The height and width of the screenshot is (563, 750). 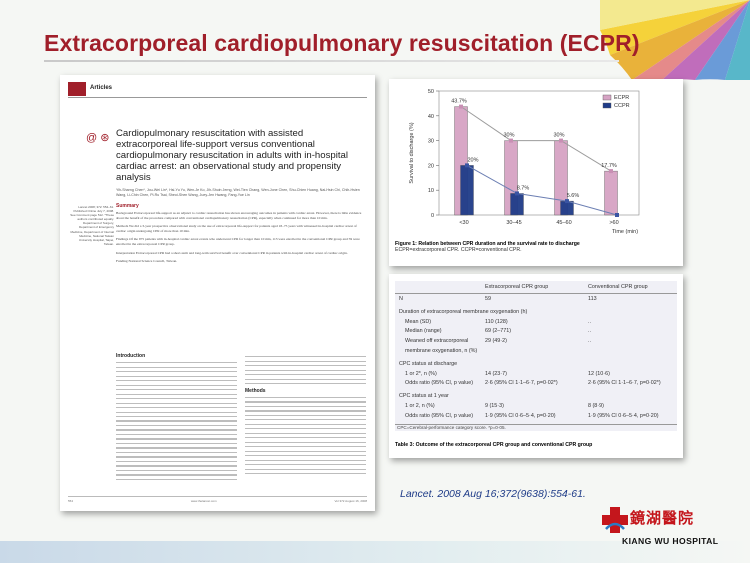 What do you see at coordinates (431, 92) in the screenshot?
I see `y-tick-label: 50` at bounding box center [431, 92].